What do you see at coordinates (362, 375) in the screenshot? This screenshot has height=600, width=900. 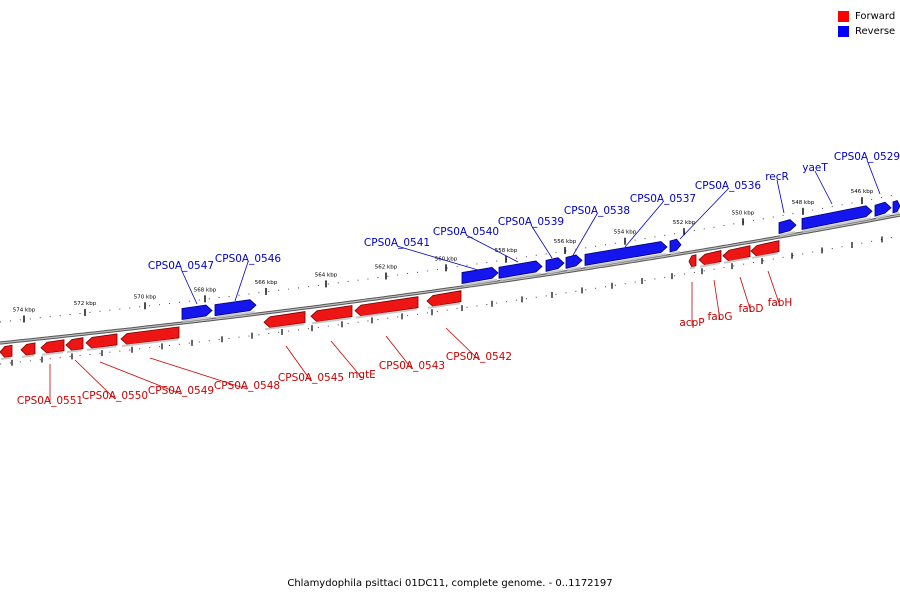 I see `gene-label-mgtE: mgtE` at bounding box center [362, 375].